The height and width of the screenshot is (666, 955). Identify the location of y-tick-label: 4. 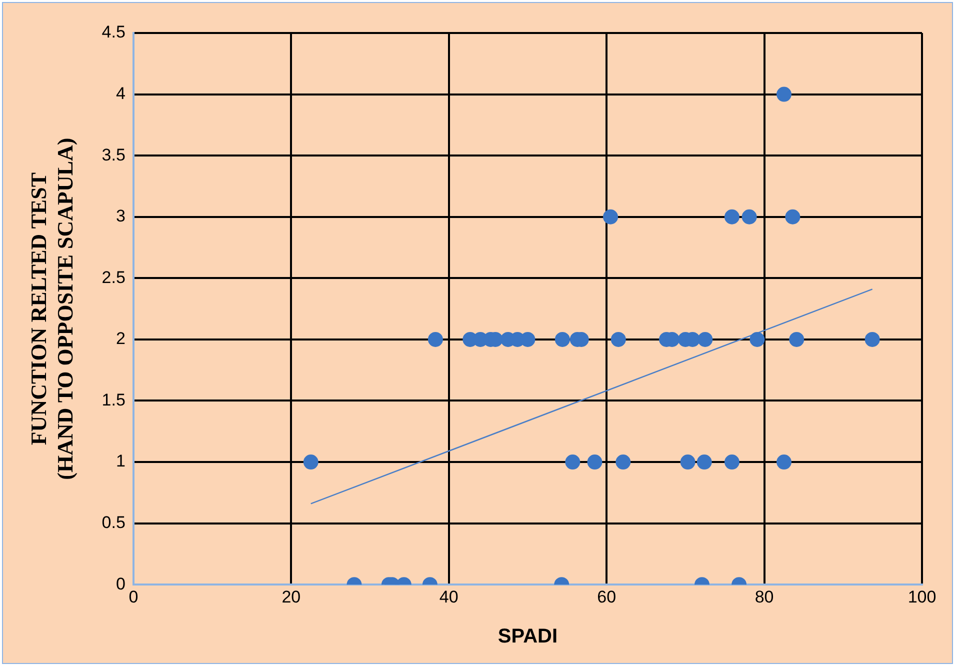
(121, 93).